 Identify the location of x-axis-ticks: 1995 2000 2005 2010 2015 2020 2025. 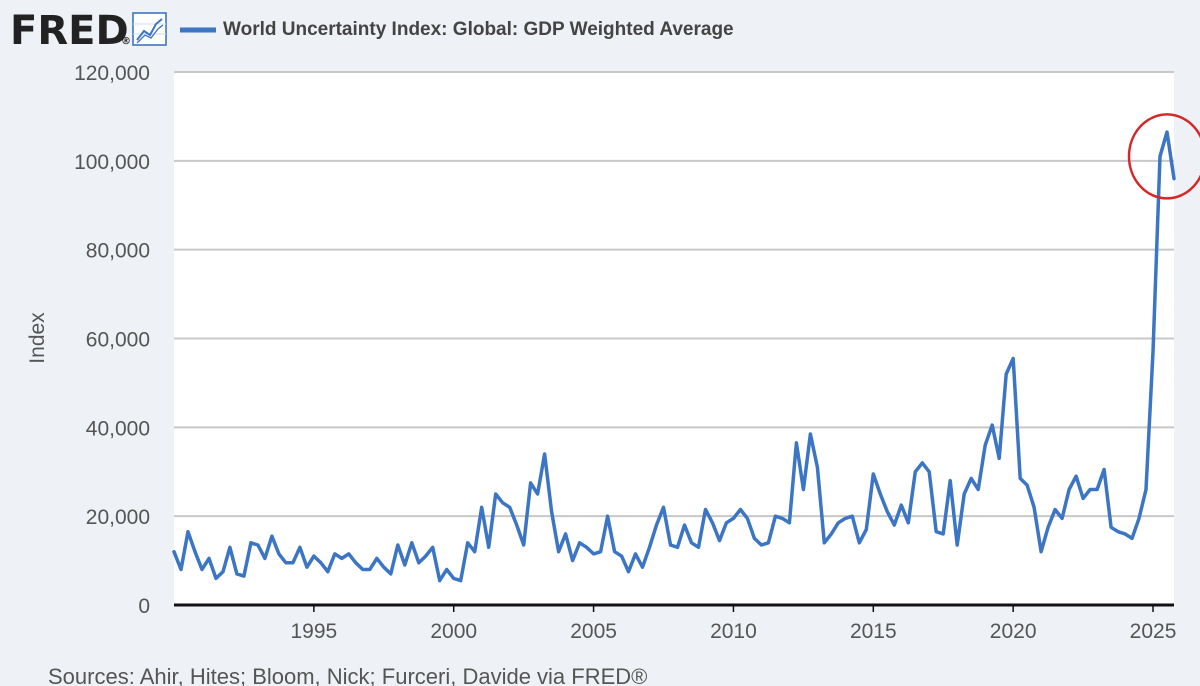
(734, 624).